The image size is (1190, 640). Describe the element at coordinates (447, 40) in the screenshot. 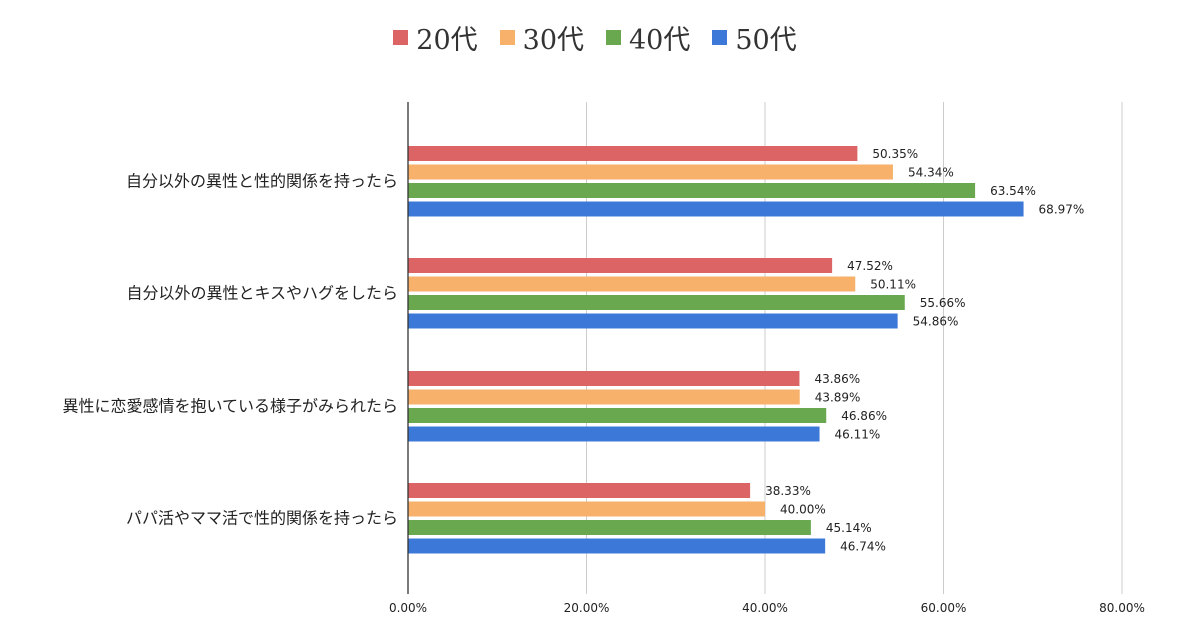

I see `legend-label: 20代` at that location.